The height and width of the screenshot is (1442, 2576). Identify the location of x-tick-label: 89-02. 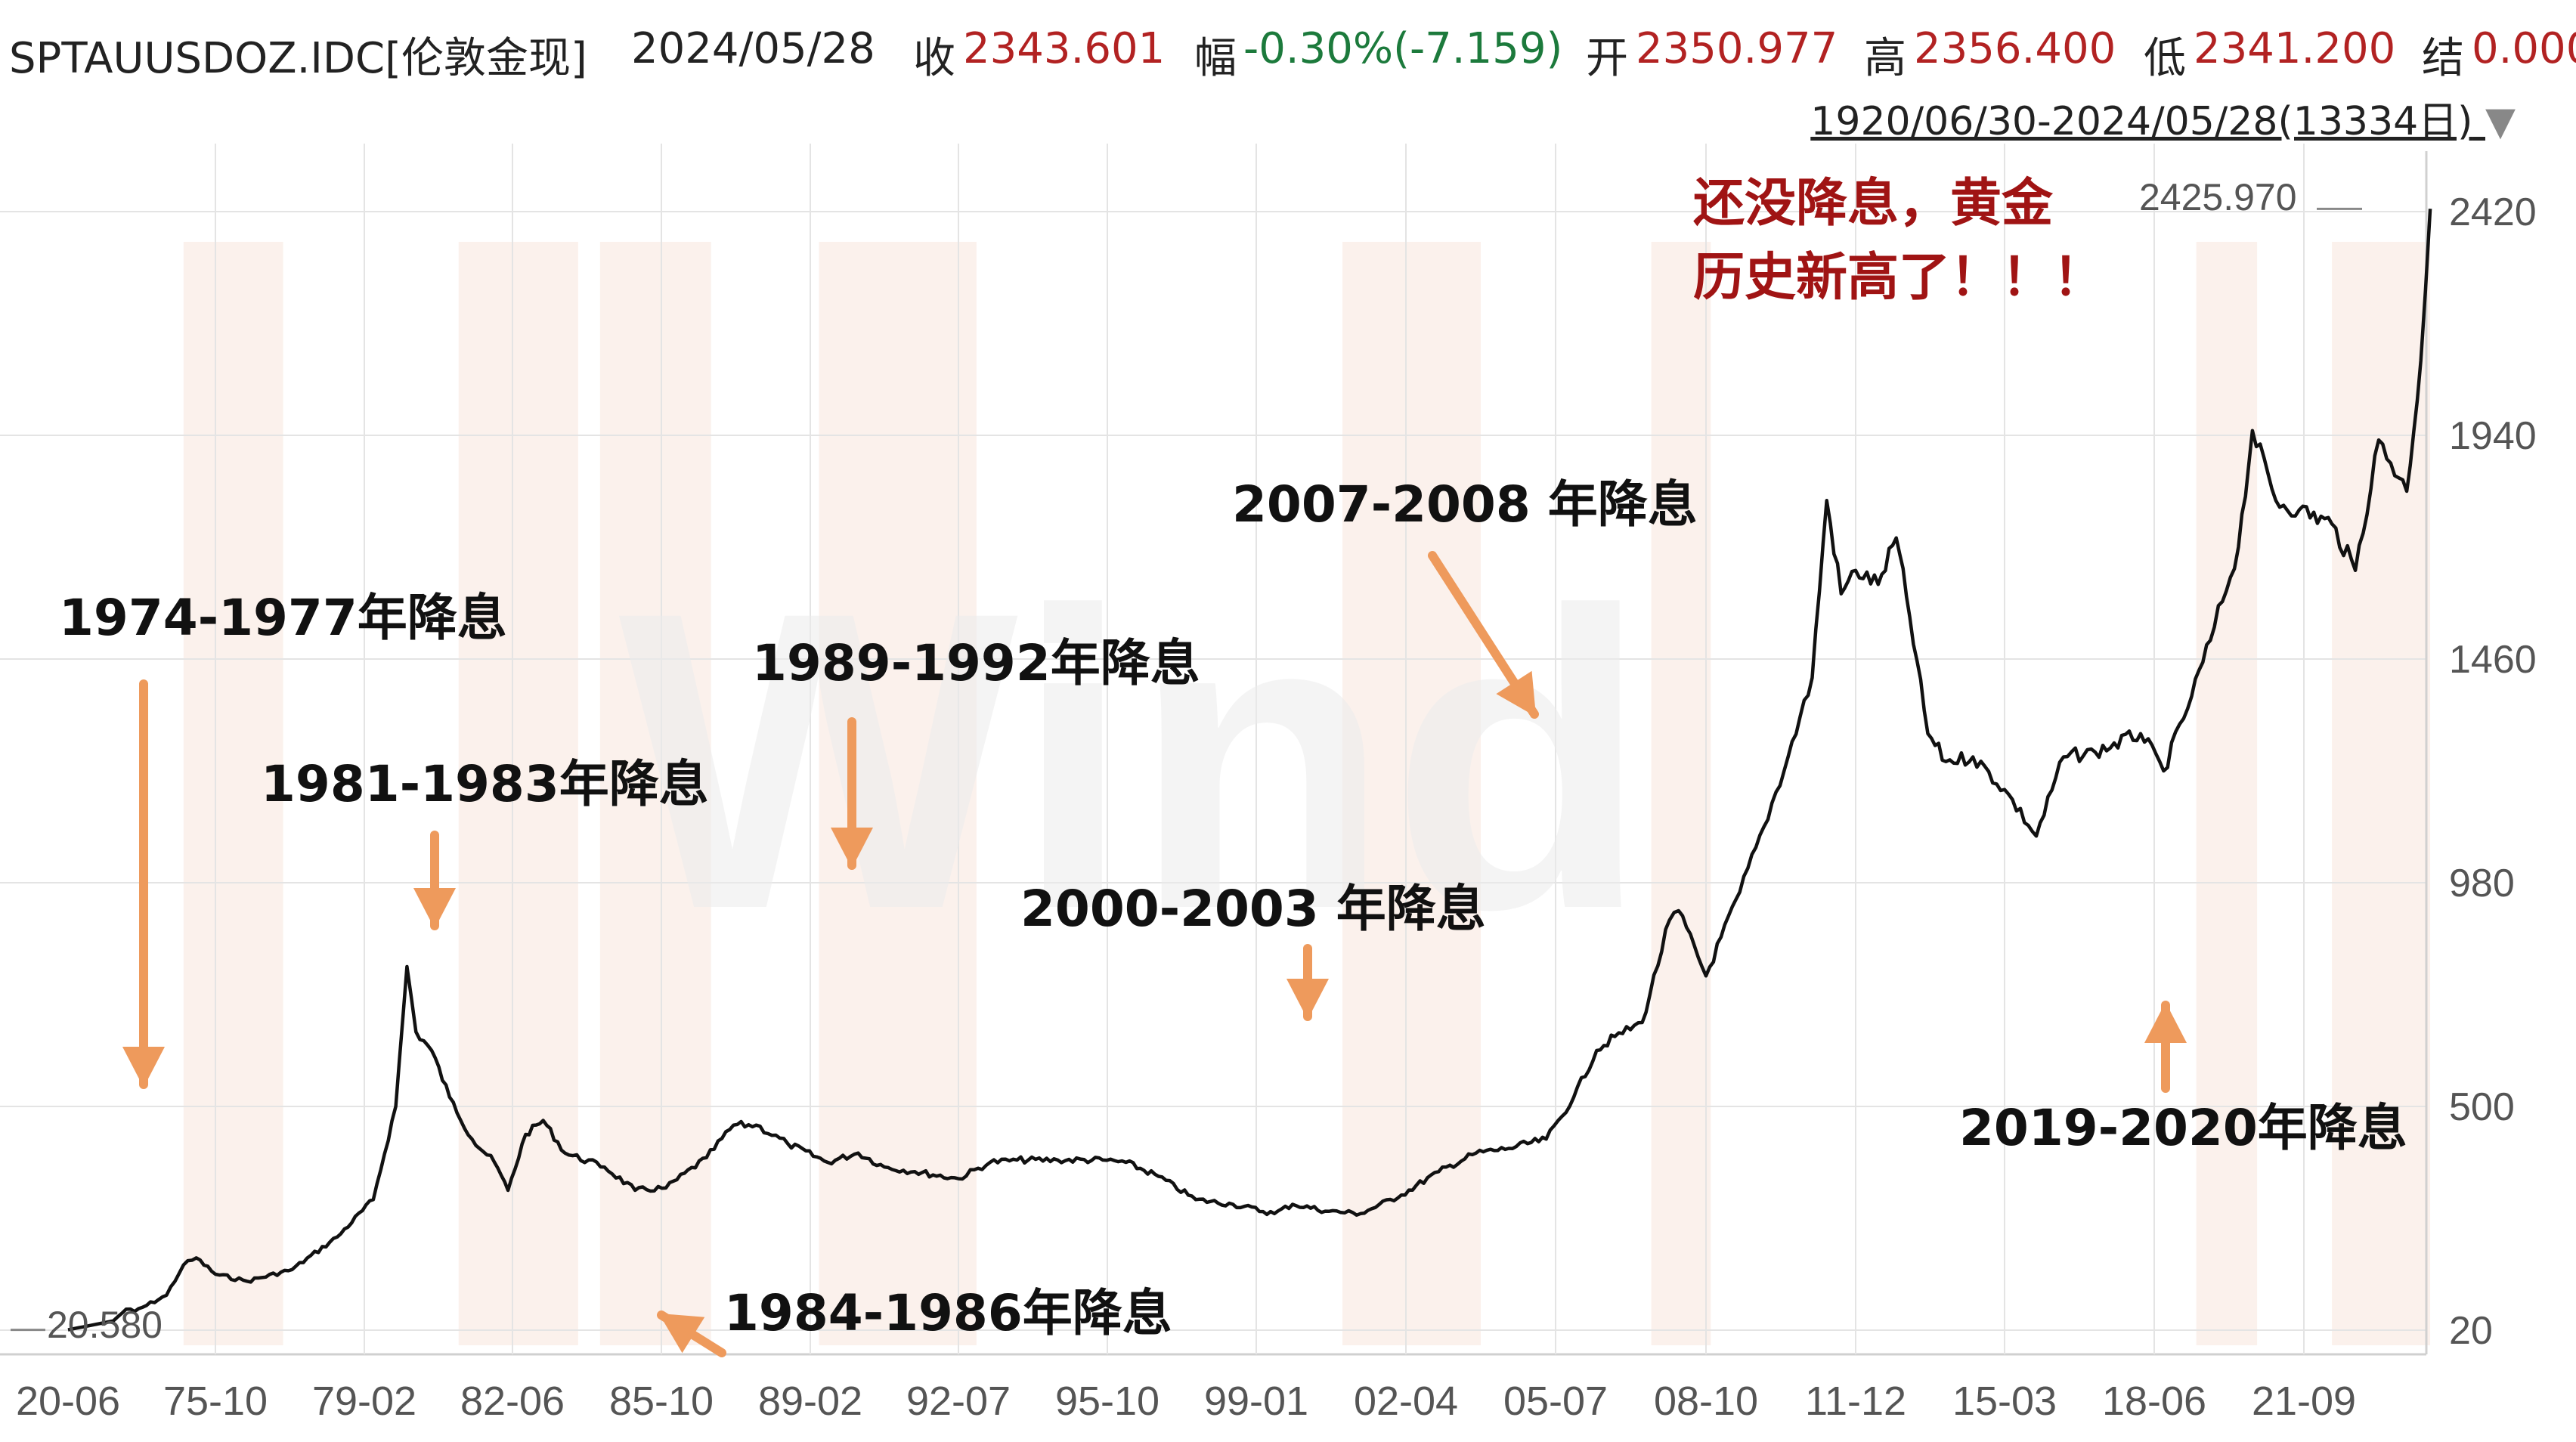
(810, 1401).